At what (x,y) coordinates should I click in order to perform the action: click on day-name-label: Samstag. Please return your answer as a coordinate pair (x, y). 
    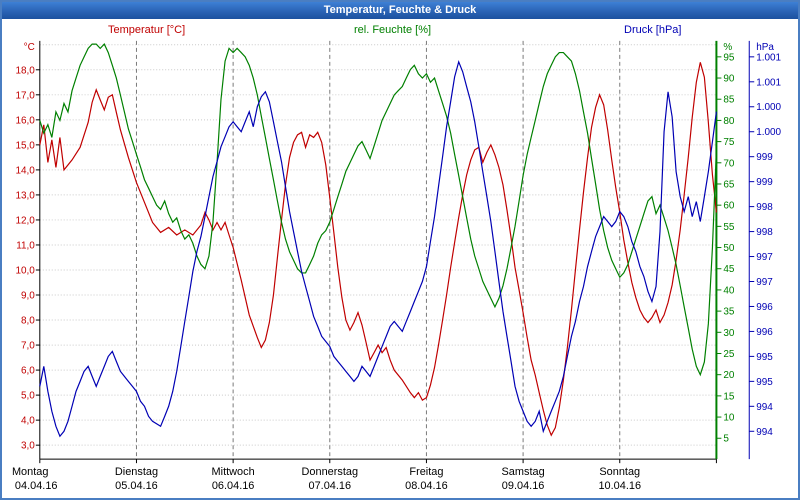
    Looking at the image, I should click on (523, 472).